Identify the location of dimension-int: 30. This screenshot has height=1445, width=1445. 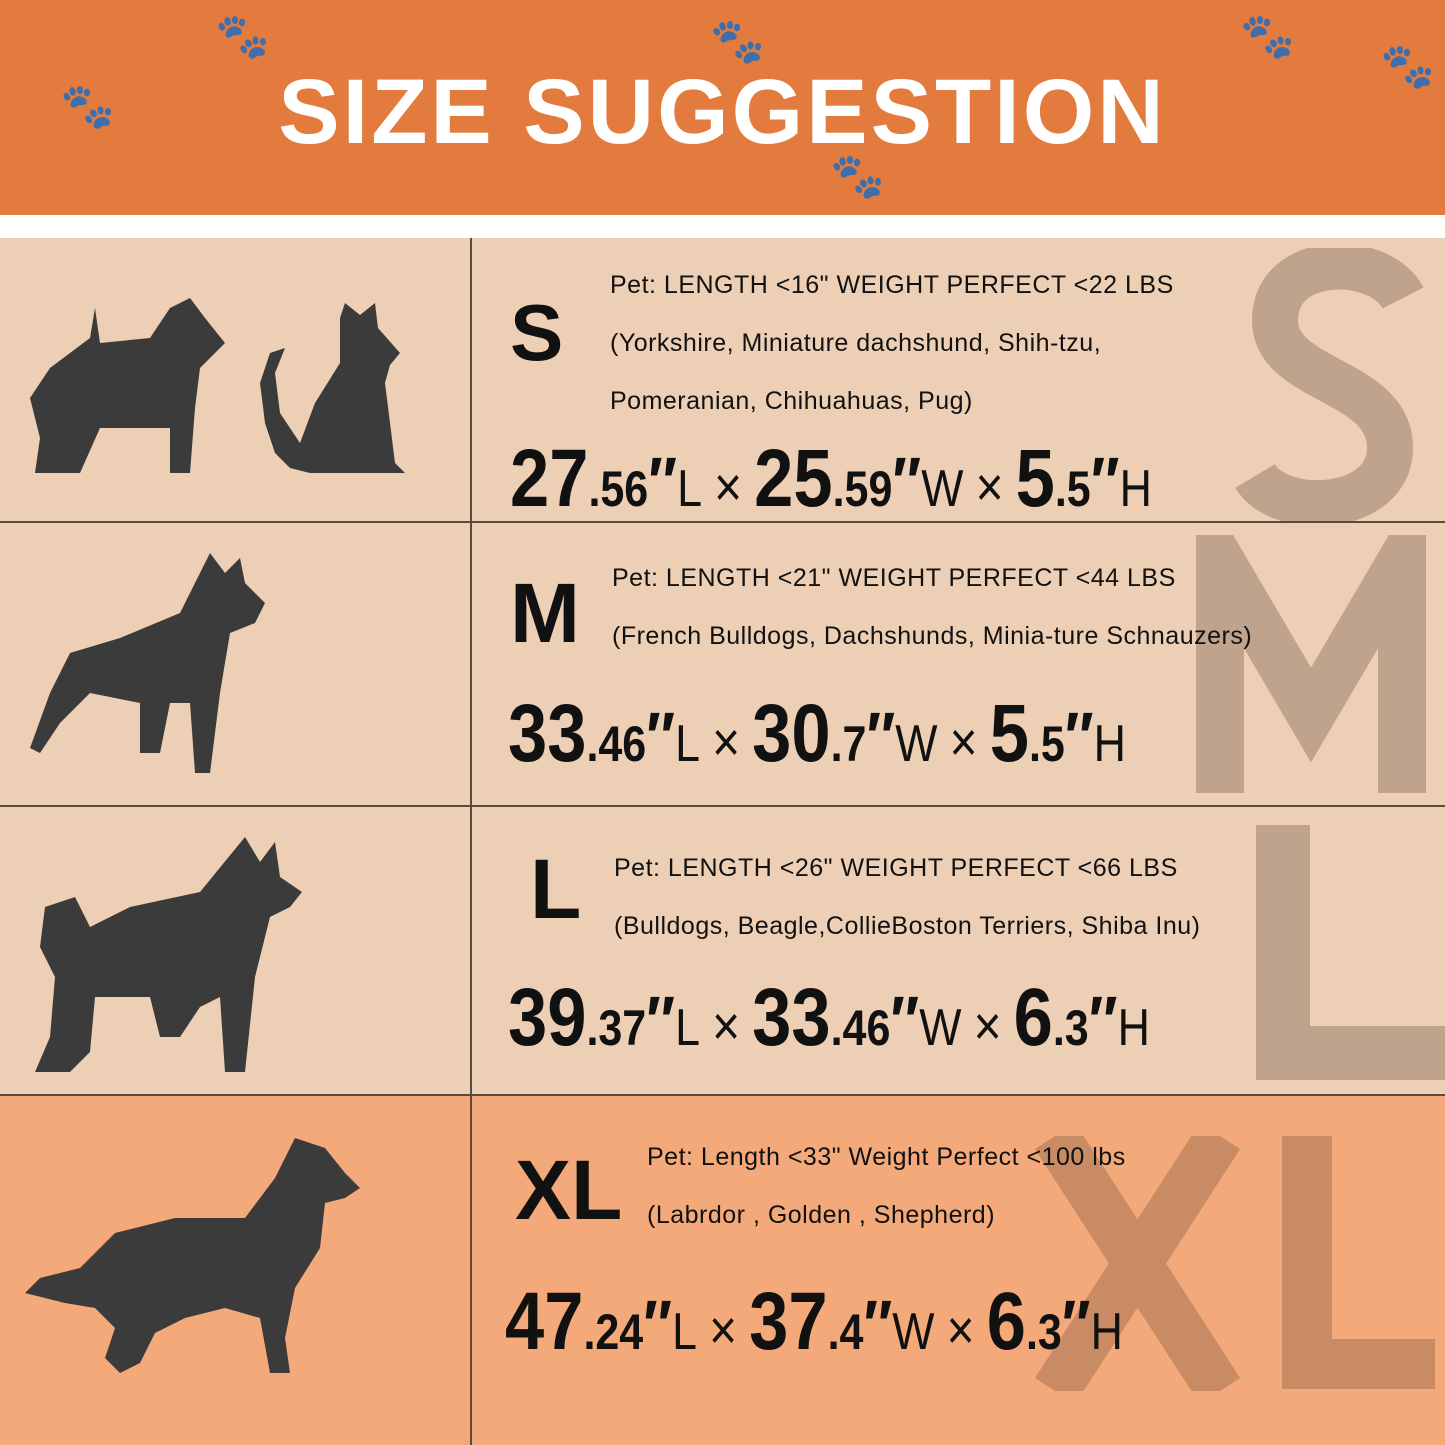
(791, 733).